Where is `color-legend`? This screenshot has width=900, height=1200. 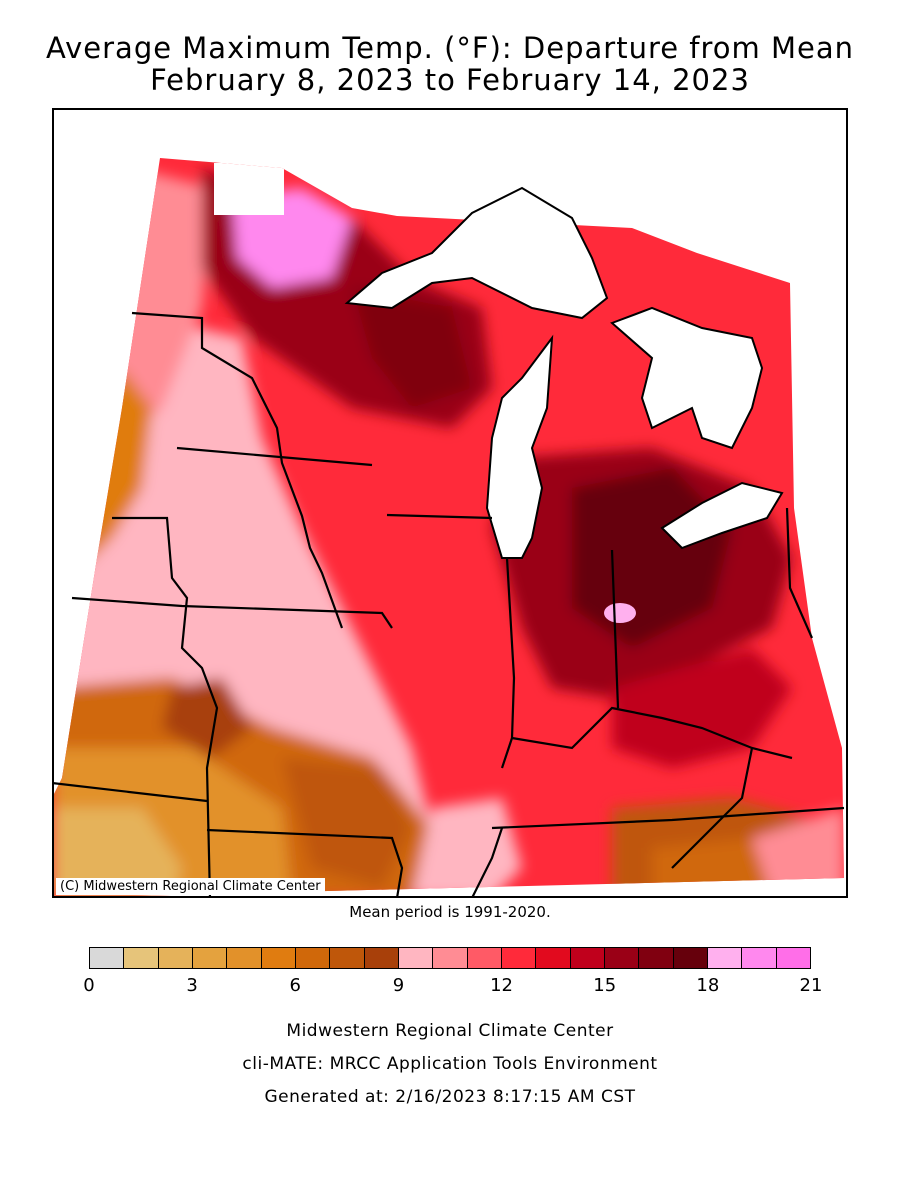 color-legend is located at coordinates (450, 958).